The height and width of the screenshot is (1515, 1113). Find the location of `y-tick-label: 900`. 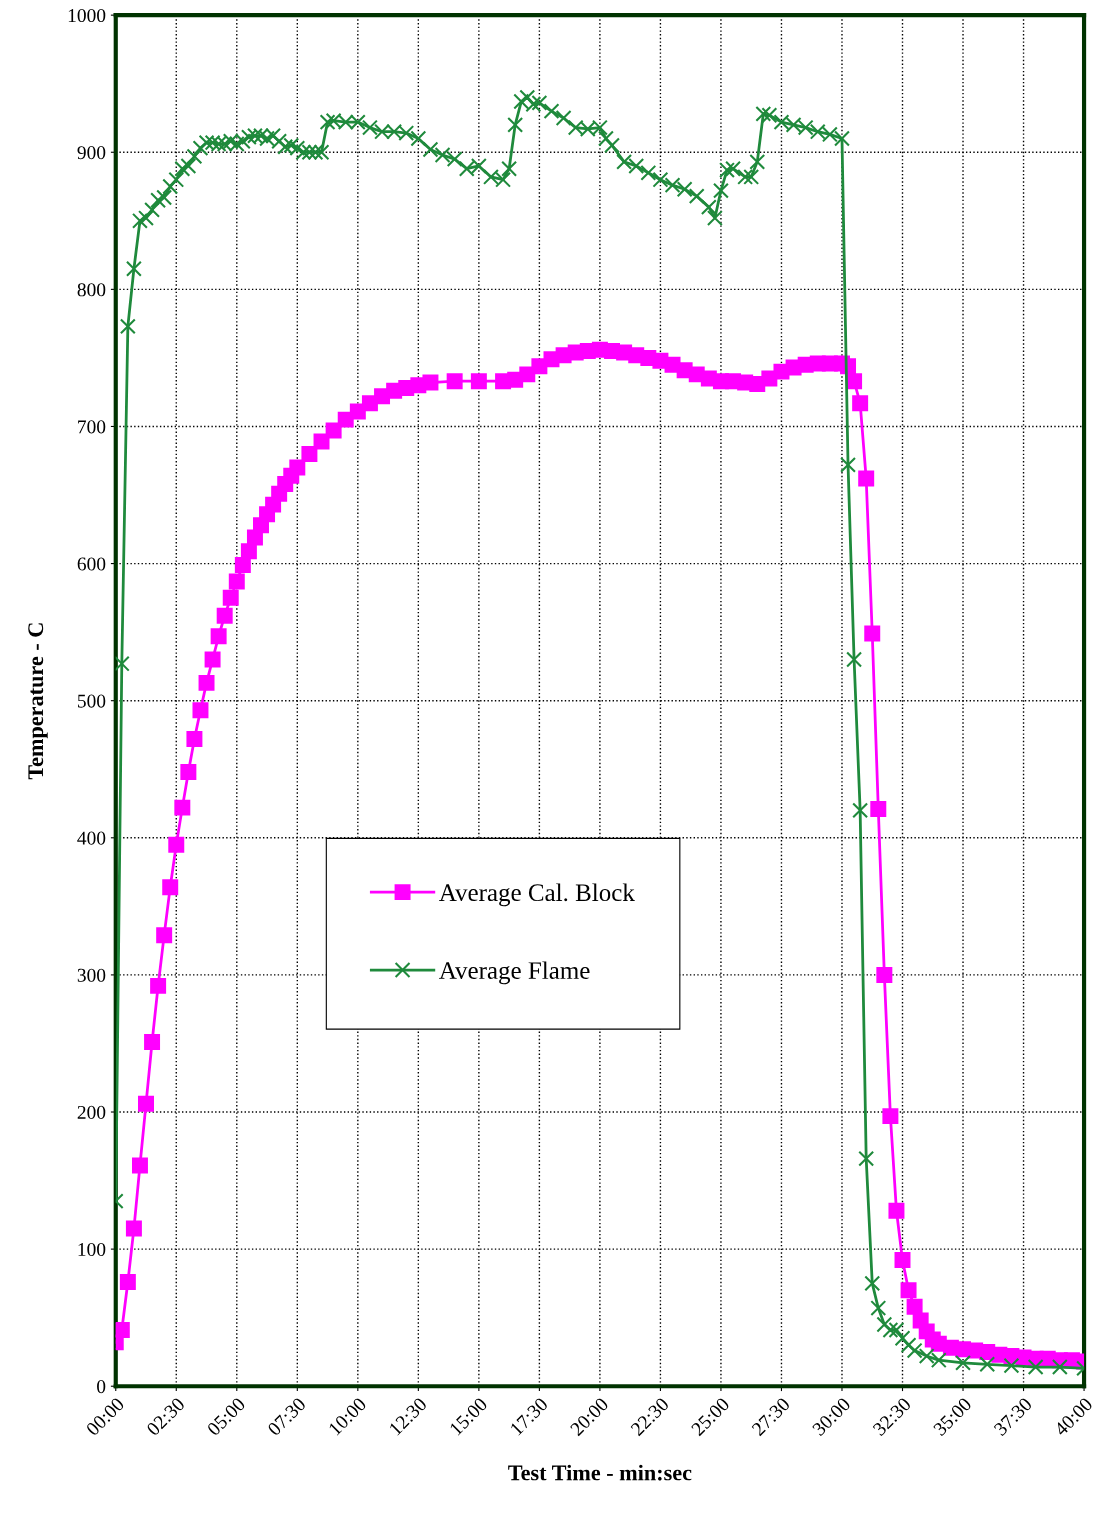

y-tick-label: 900 is located at coordinates (91, 153).